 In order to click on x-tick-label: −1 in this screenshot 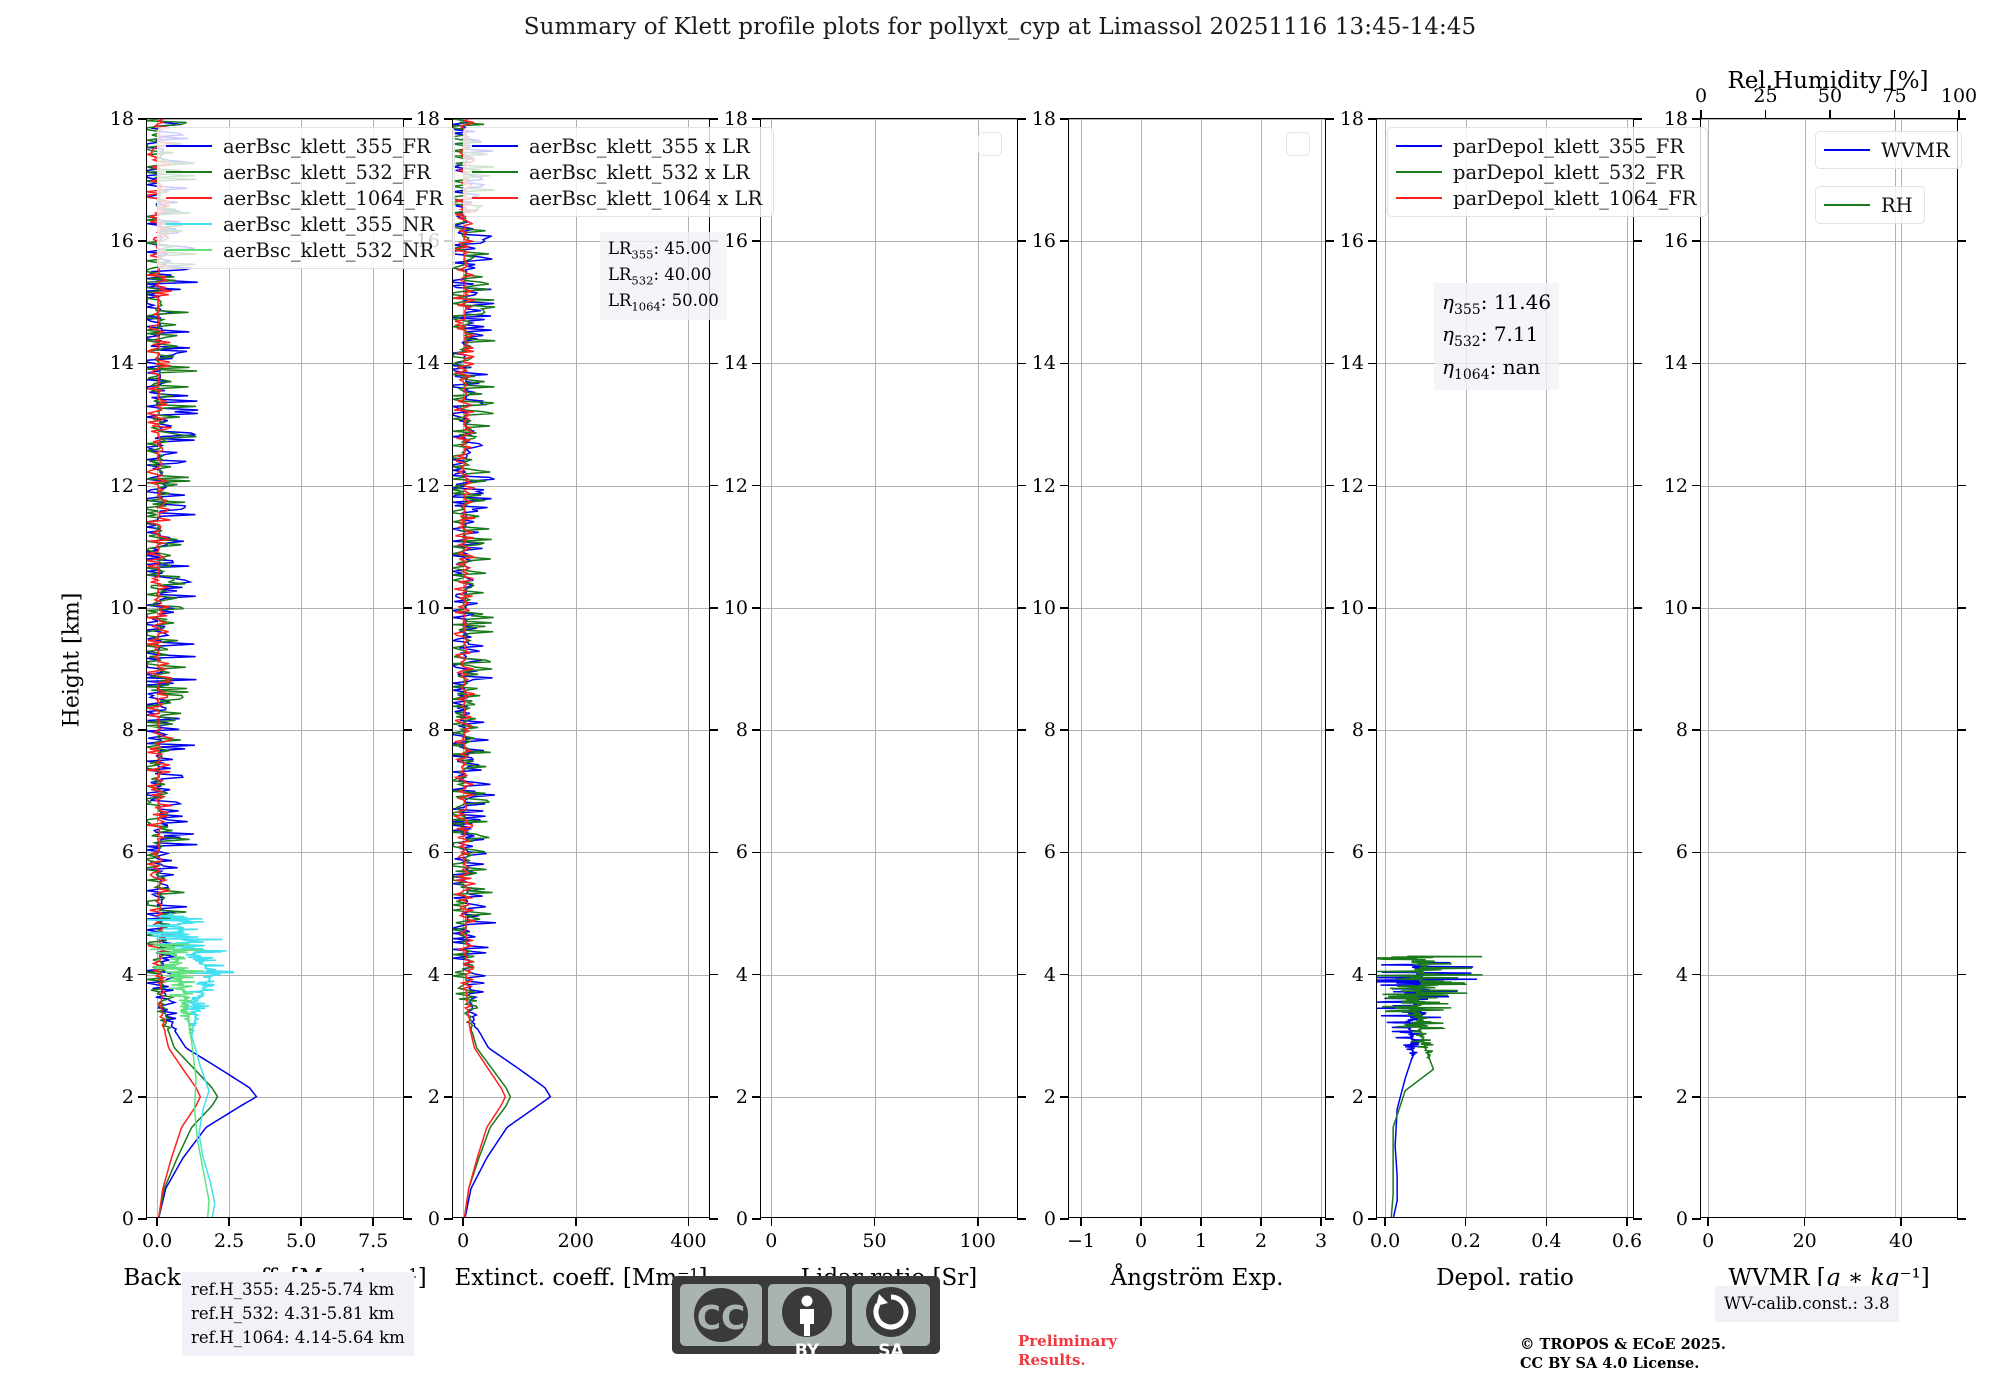, I will do `click(1081, 1241)`.